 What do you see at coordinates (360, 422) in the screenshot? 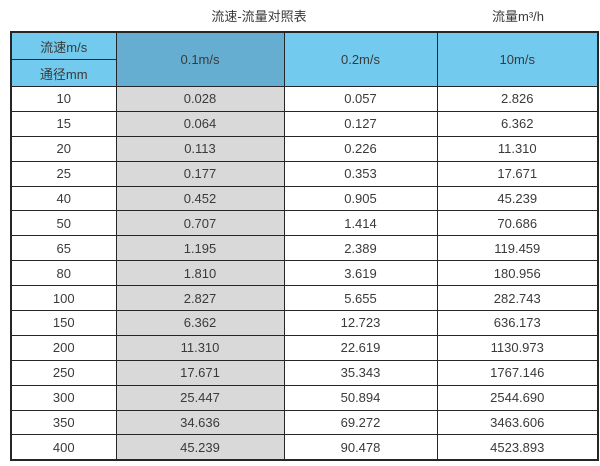
I see `value-0-2ms-cell: 69.272` at bounding box center [360, 422].